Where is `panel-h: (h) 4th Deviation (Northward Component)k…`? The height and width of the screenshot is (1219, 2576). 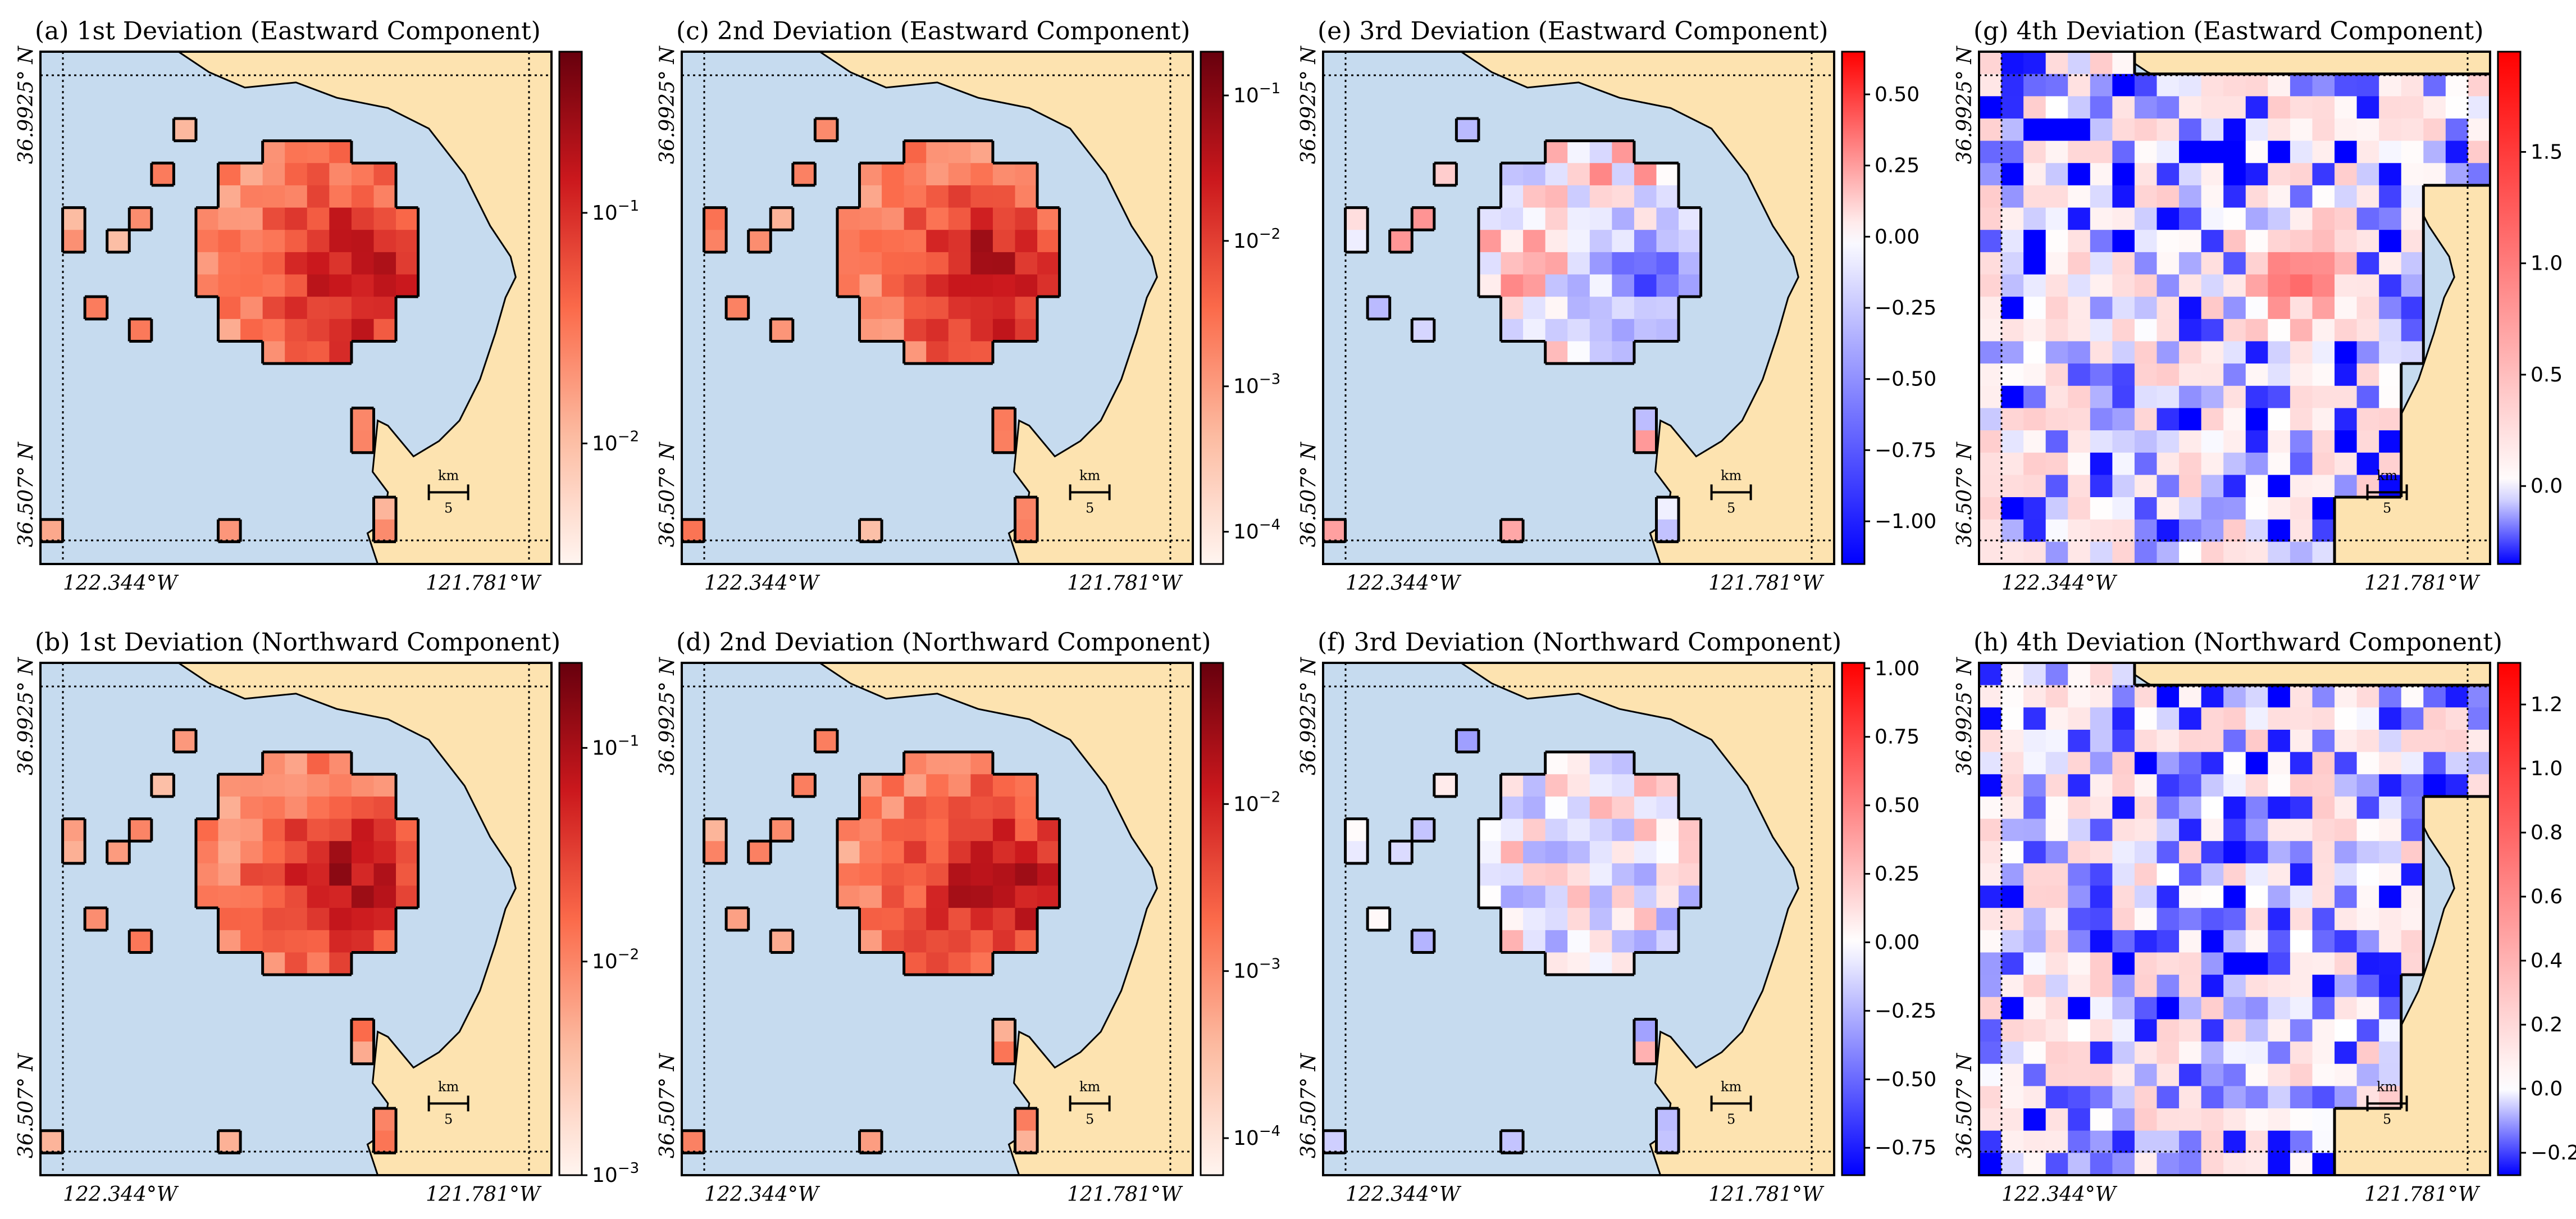 panel-h: (h) 4th Deviation (Northward Component)k… is located at coordinates (2264, 917).